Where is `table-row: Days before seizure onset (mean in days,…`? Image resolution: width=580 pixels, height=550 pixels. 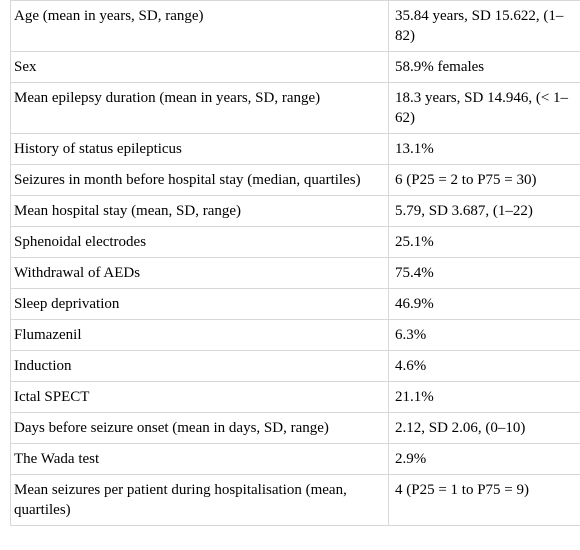 table-row: Days before seizure onset (mean in days,… is located at coordinates (295, 428).